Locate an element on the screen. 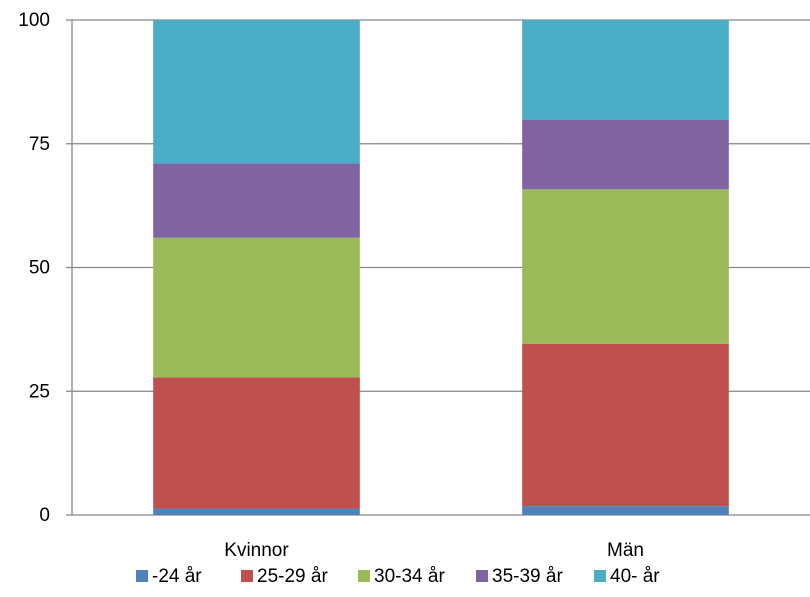 The height and width of the screenshot is (597, 810). bar-män-4 is located at coordinates (625, 70).